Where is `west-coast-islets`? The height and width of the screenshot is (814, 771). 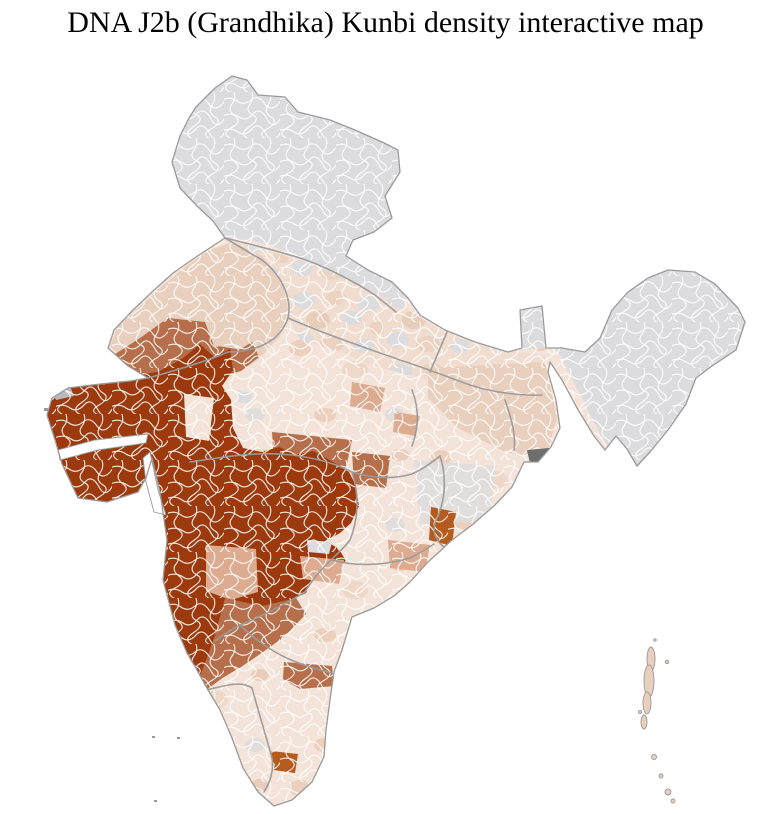 west-coast-islets is located at coordinates (112, 605).